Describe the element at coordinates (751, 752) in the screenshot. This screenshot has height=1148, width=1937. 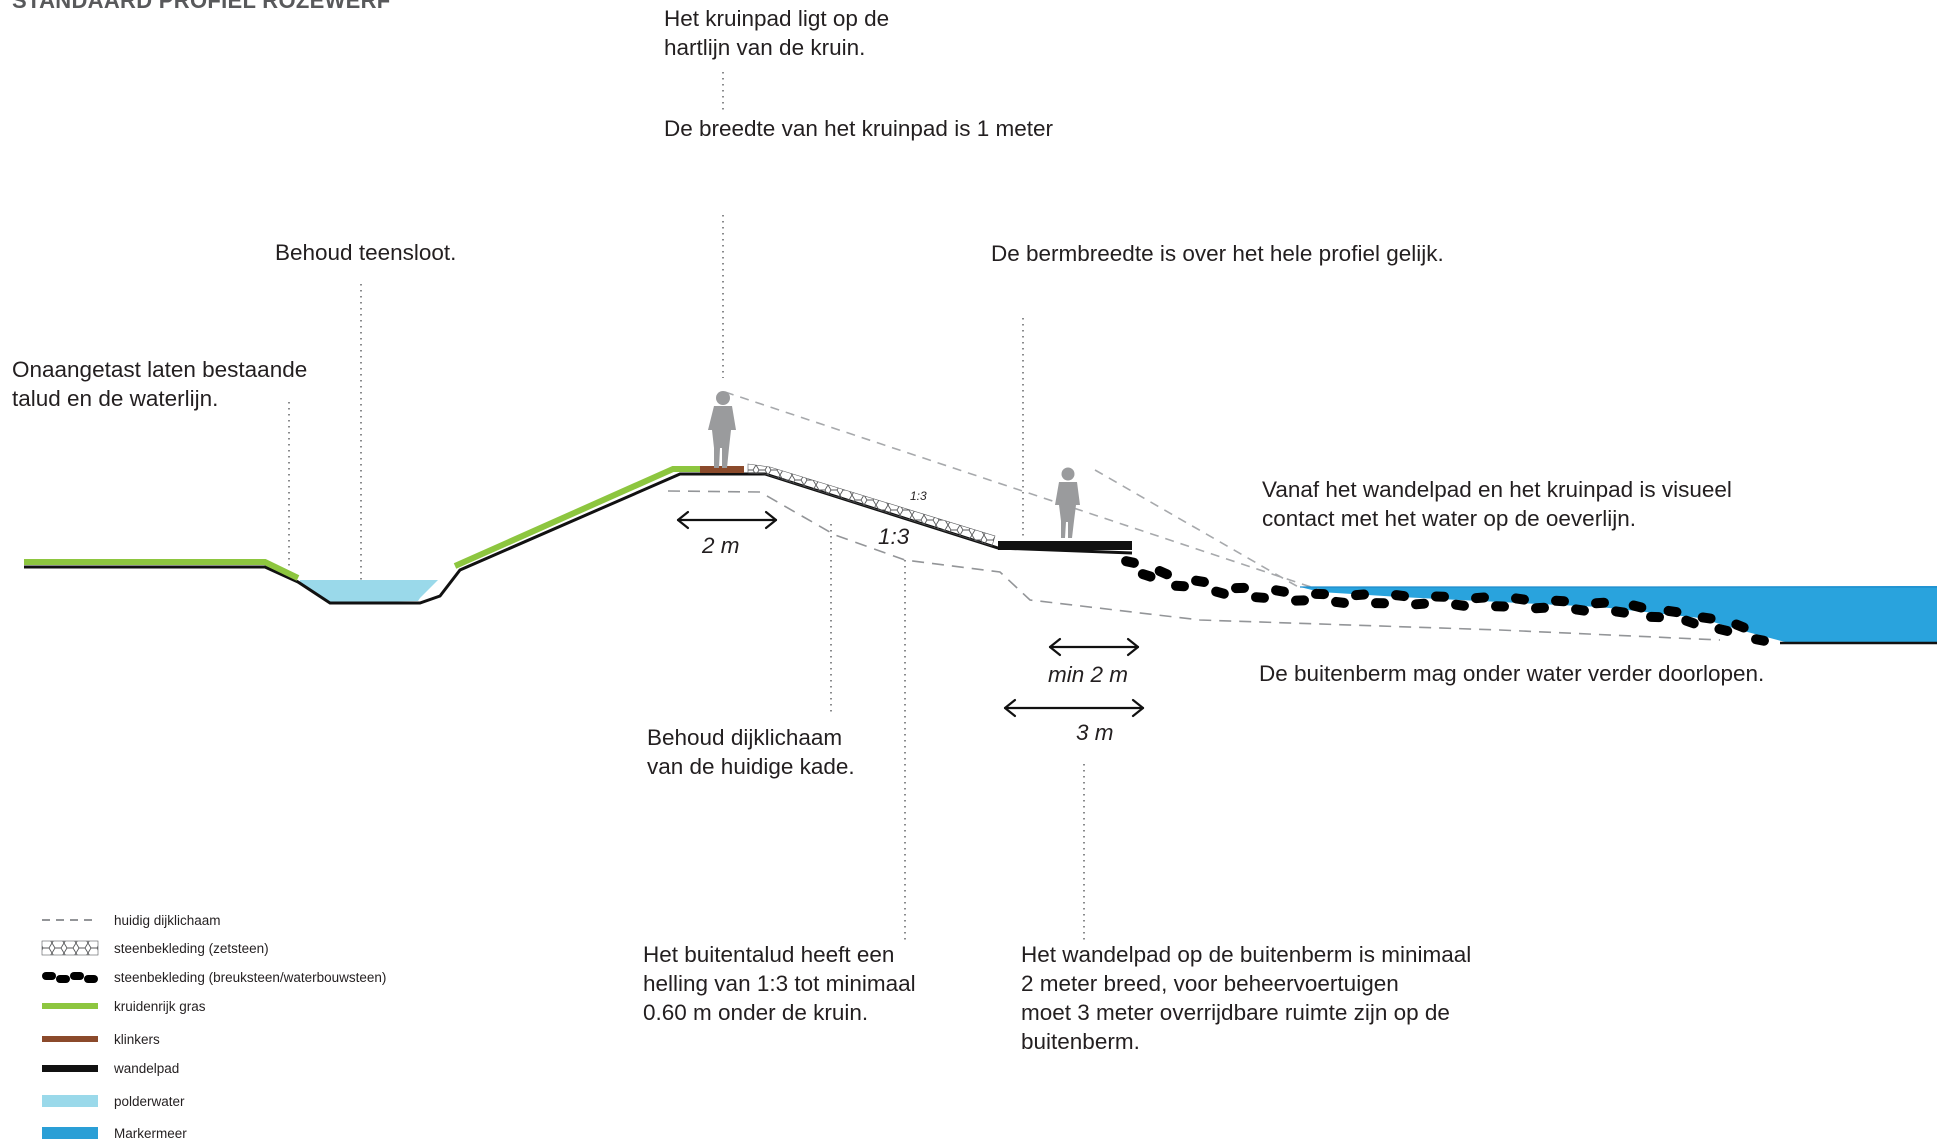
I see `note-dijklichaam: Behoud dijklichaam van de huidige kade.` at that location.